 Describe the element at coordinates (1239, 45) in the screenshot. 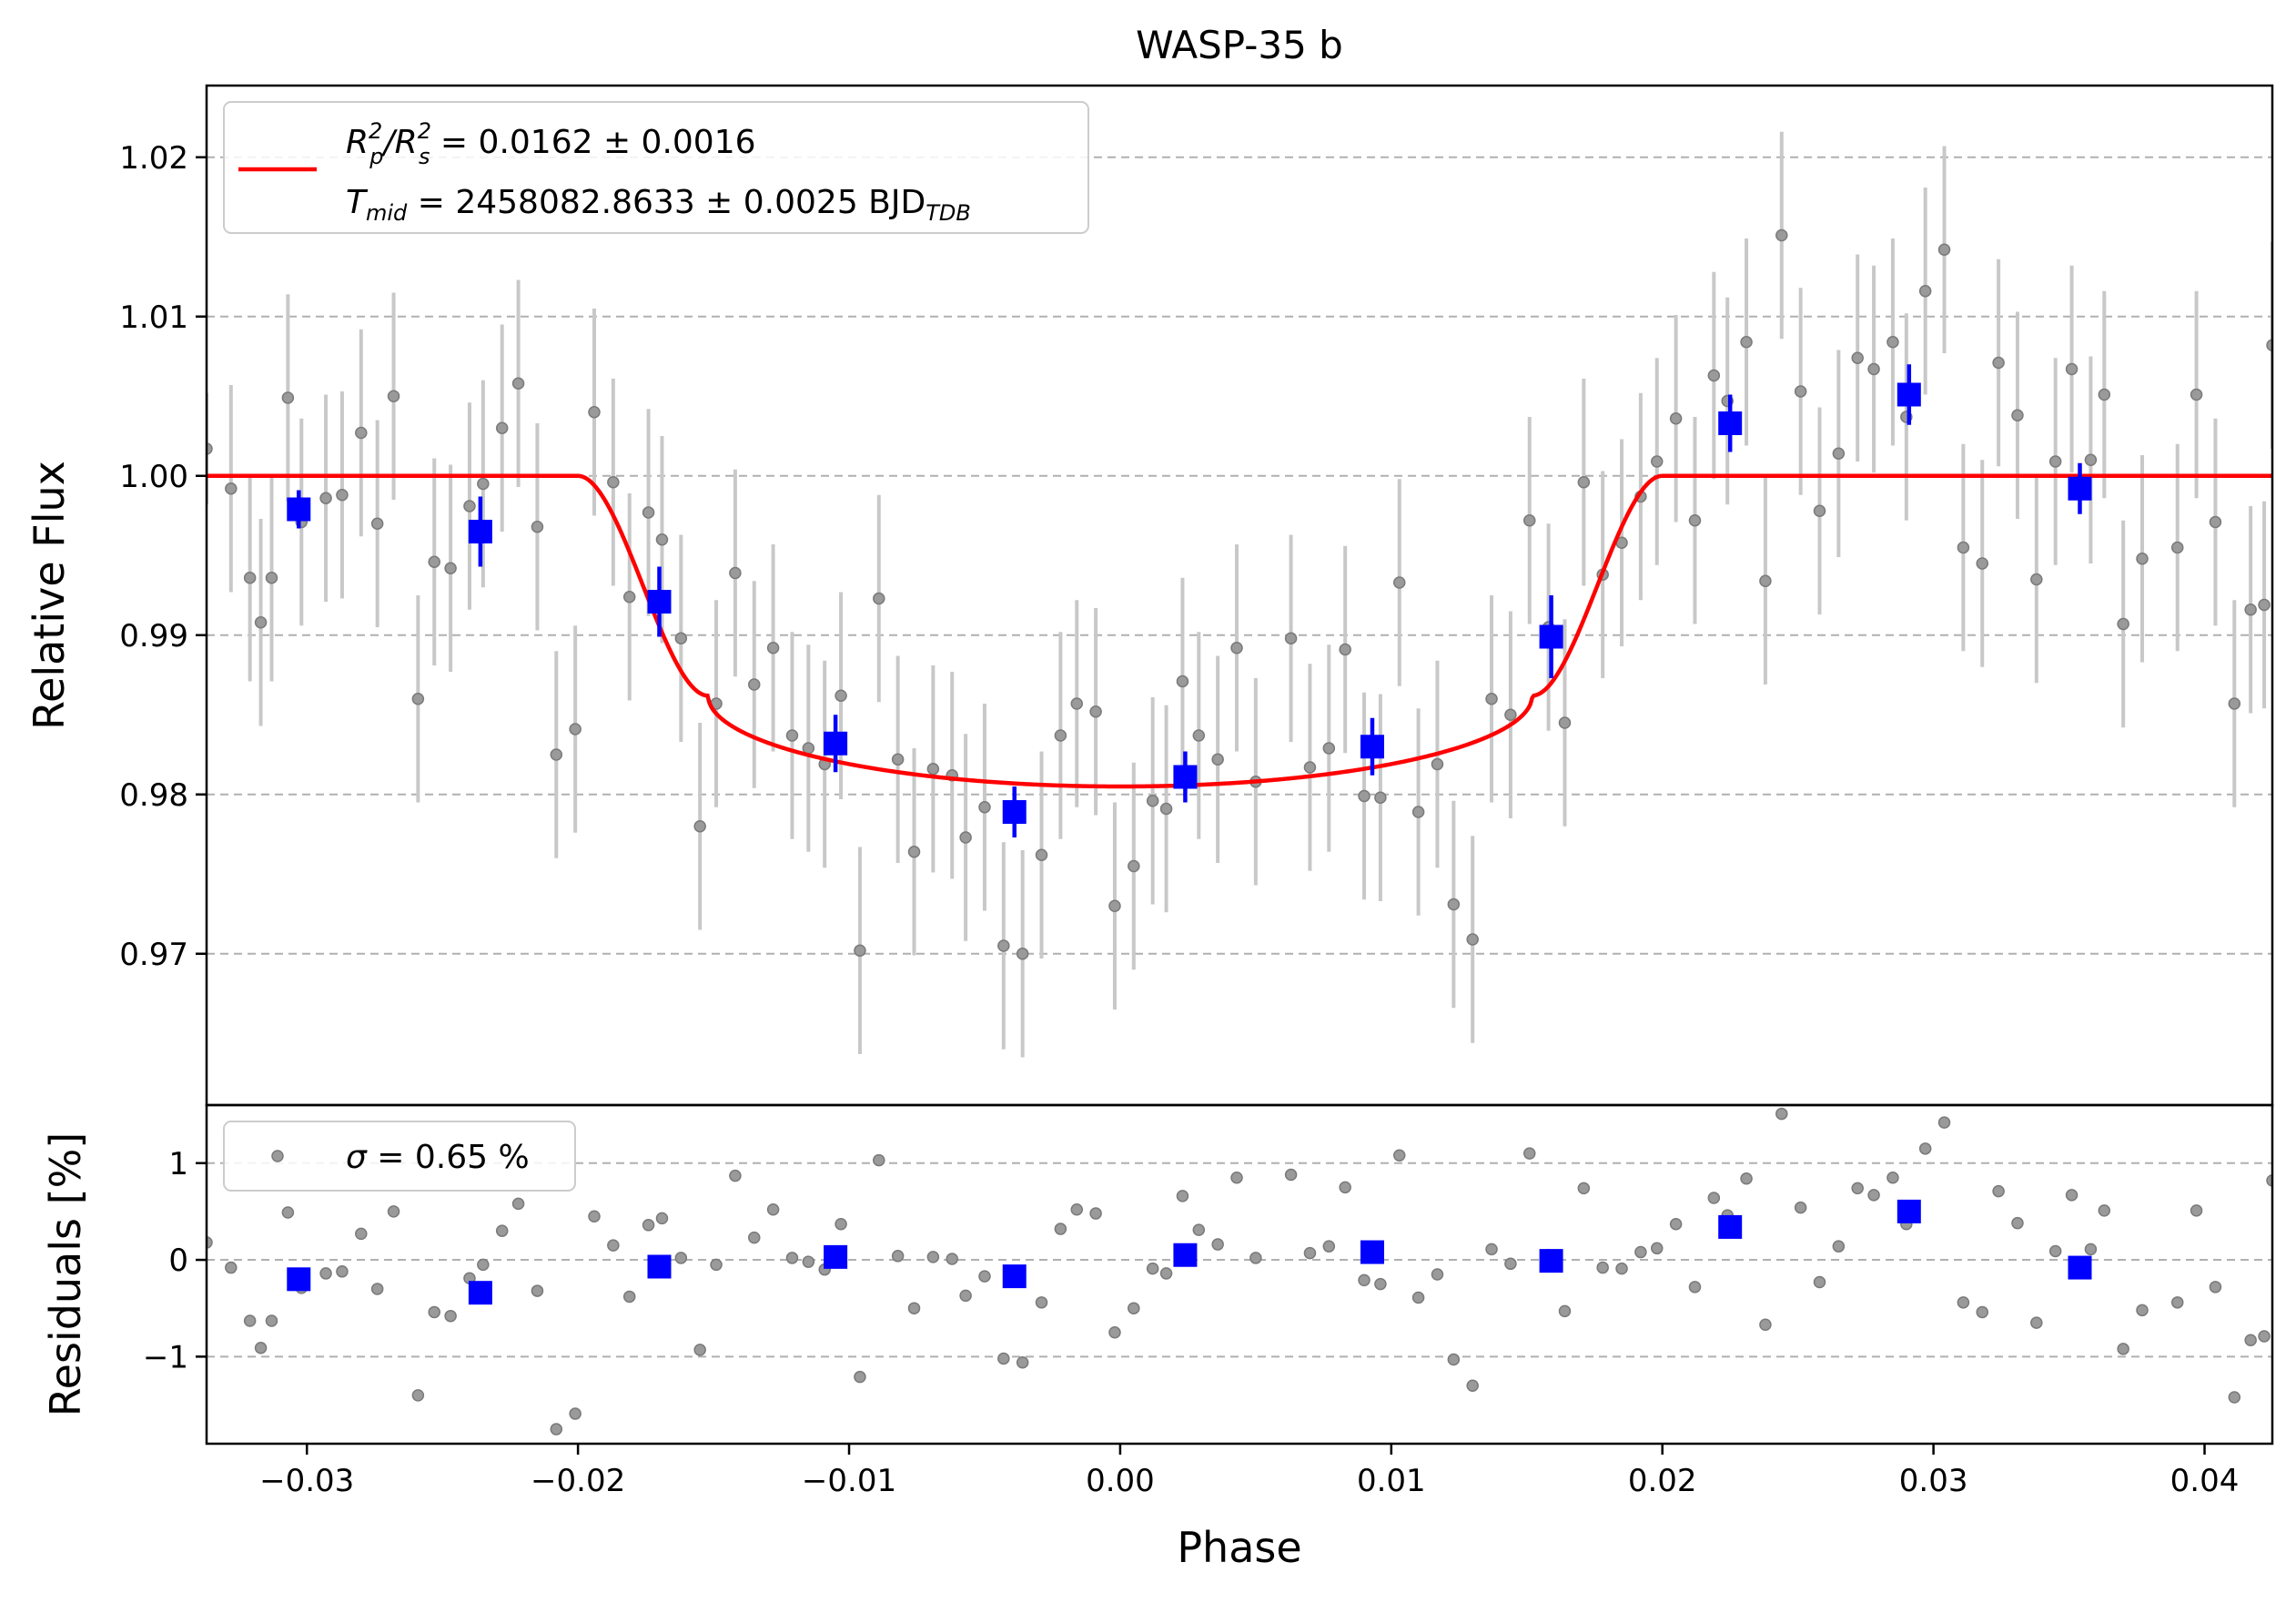

I see `chart-title: WASP-35 b` at that location.